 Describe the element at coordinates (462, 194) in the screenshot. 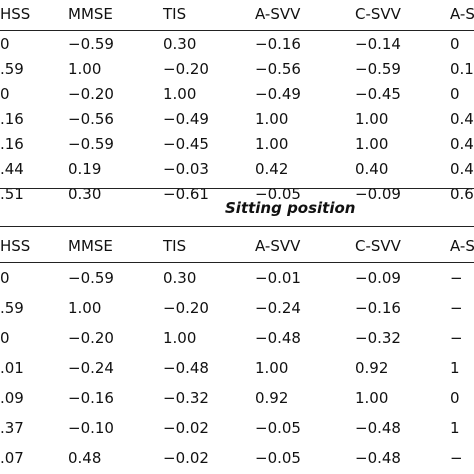

I see `table-cell: 0.6` at that location.